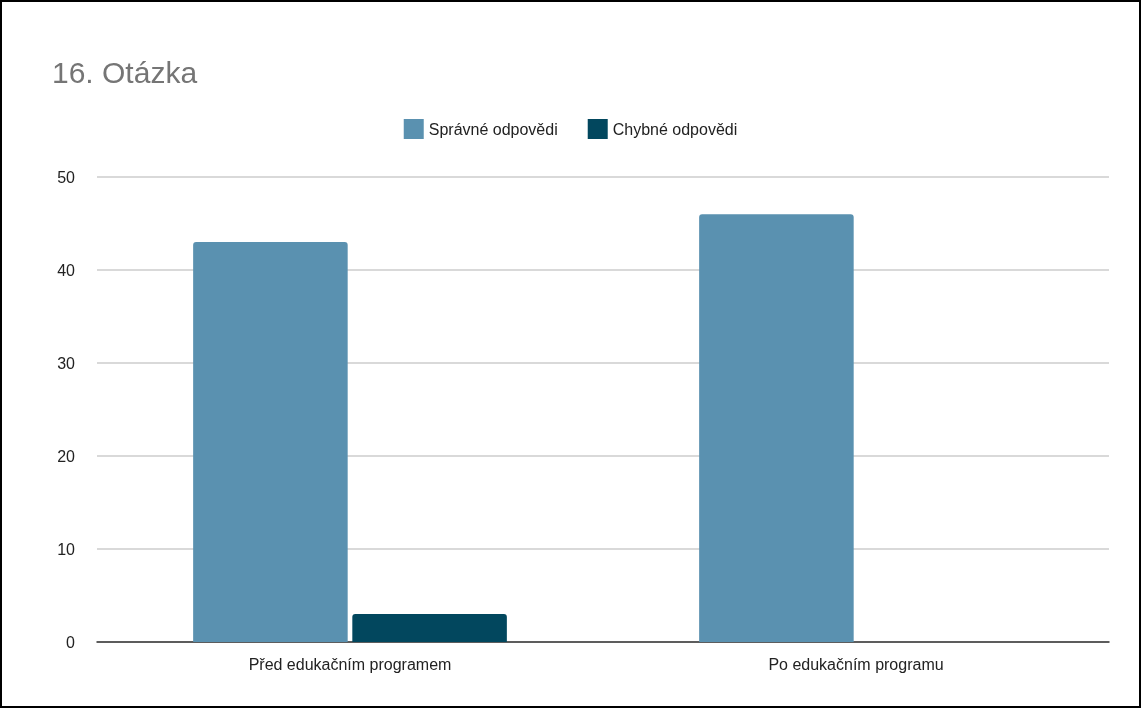 The height and width of the screenshot is (708, 1141). Describe the element at coordinates (493, 129) in the screenshot. I see `legend-label: Správné odpovědi` at that location.